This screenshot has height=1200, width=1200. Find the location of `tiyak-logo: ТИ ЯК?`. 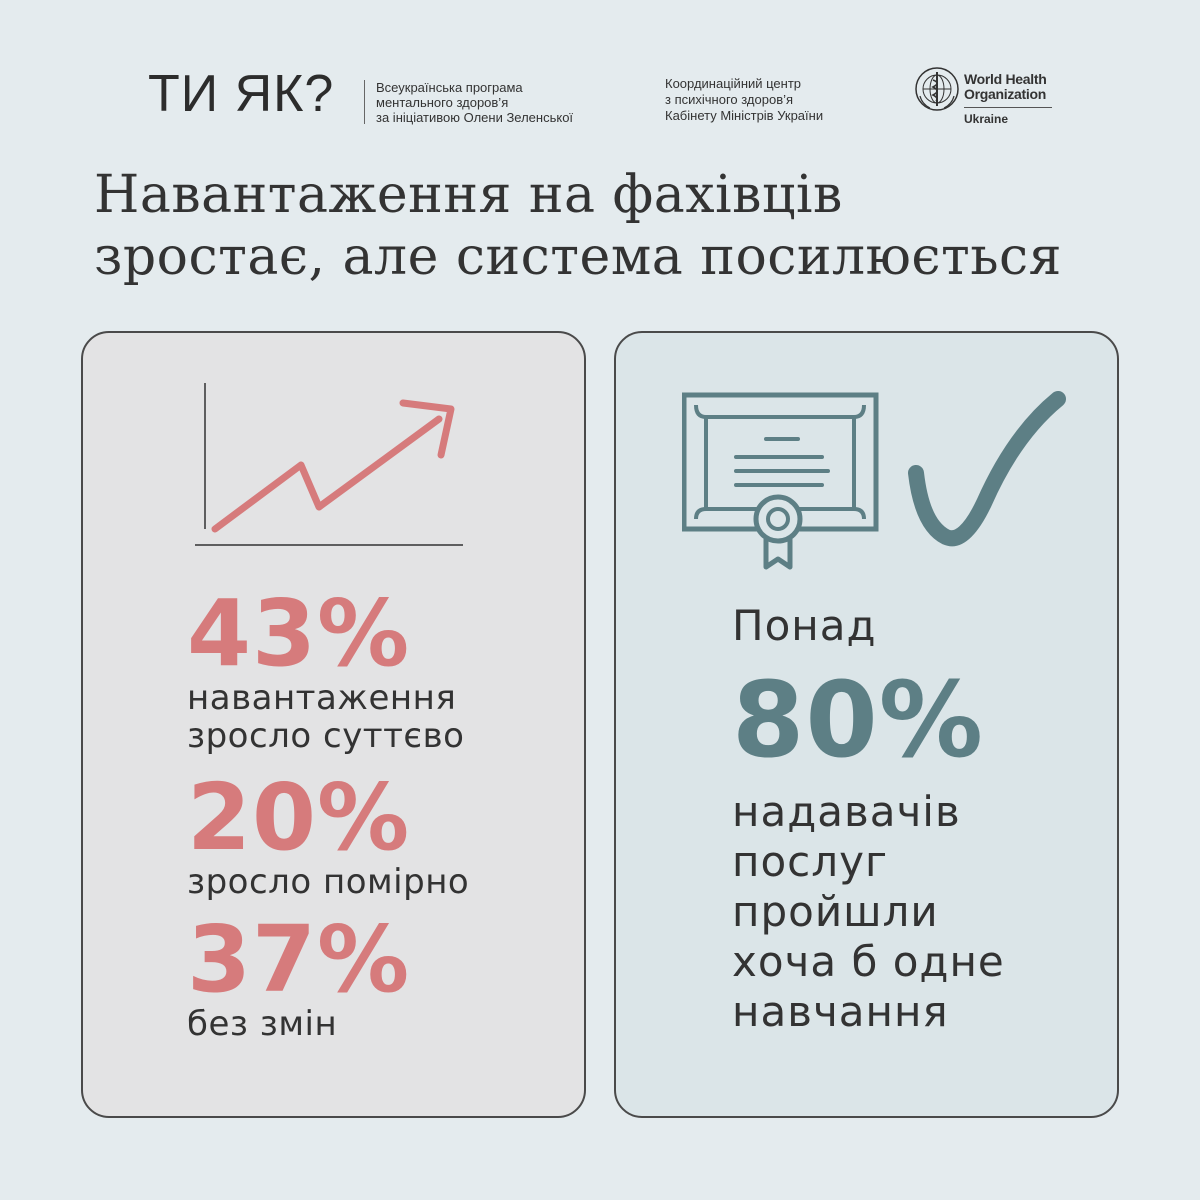

tiyak-logo: ТИ ЯК? is located at coordinates (241, 94).